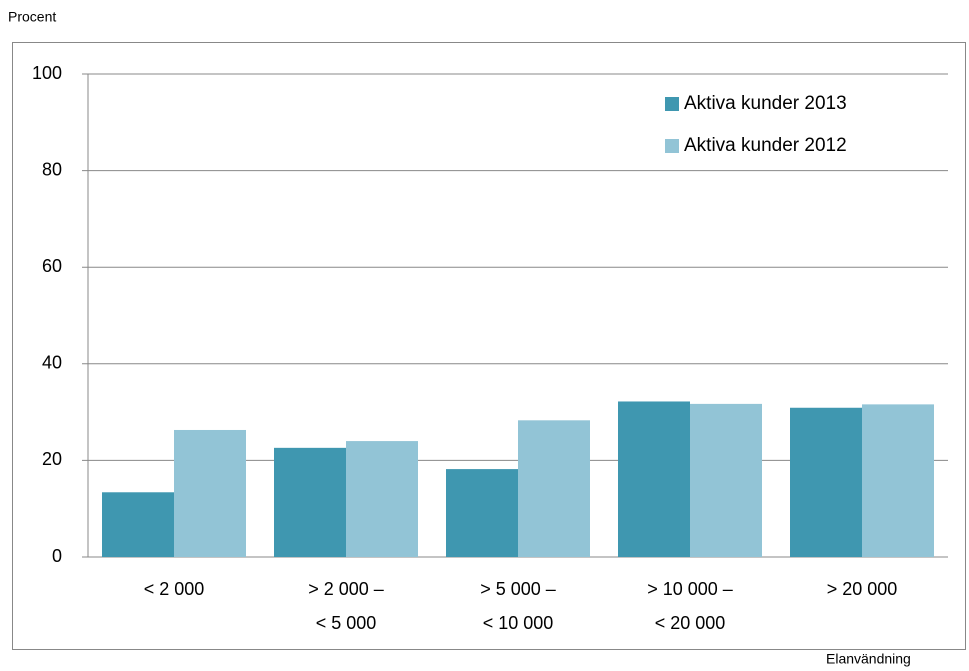 This screenshot has width=969, height=671. Describe the element at coordinates (52, 363) in the screenshot. I see `y-tick-label: 40` at that location.